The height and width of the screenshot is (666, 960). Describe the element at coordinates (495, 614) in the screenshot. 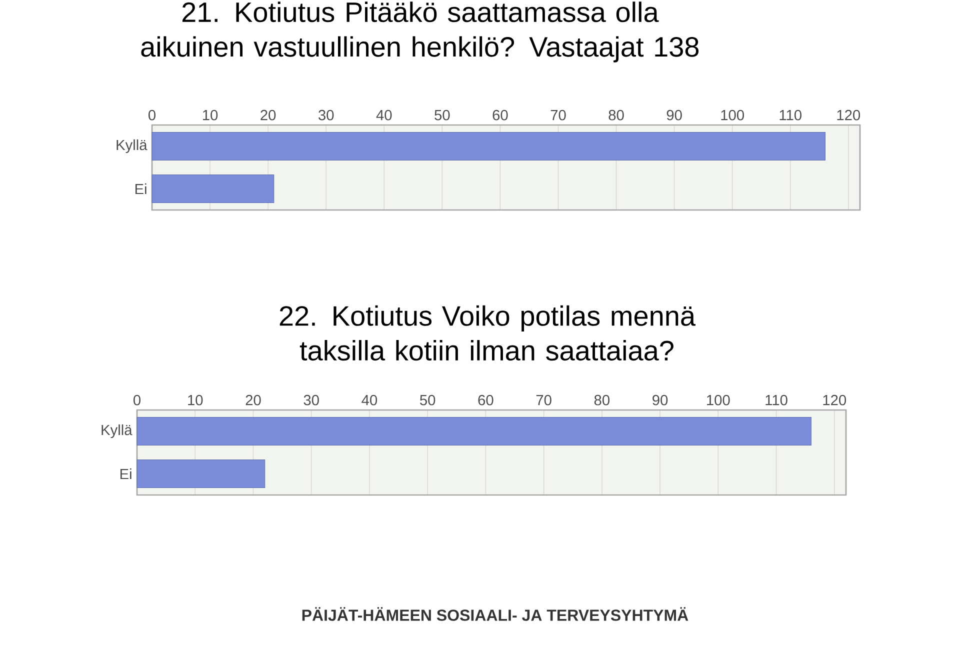

I see `text: PÄIJÄT-HÄMEEN SOSIAALI- JA TERVEYSYHTYMÄ` at that location.